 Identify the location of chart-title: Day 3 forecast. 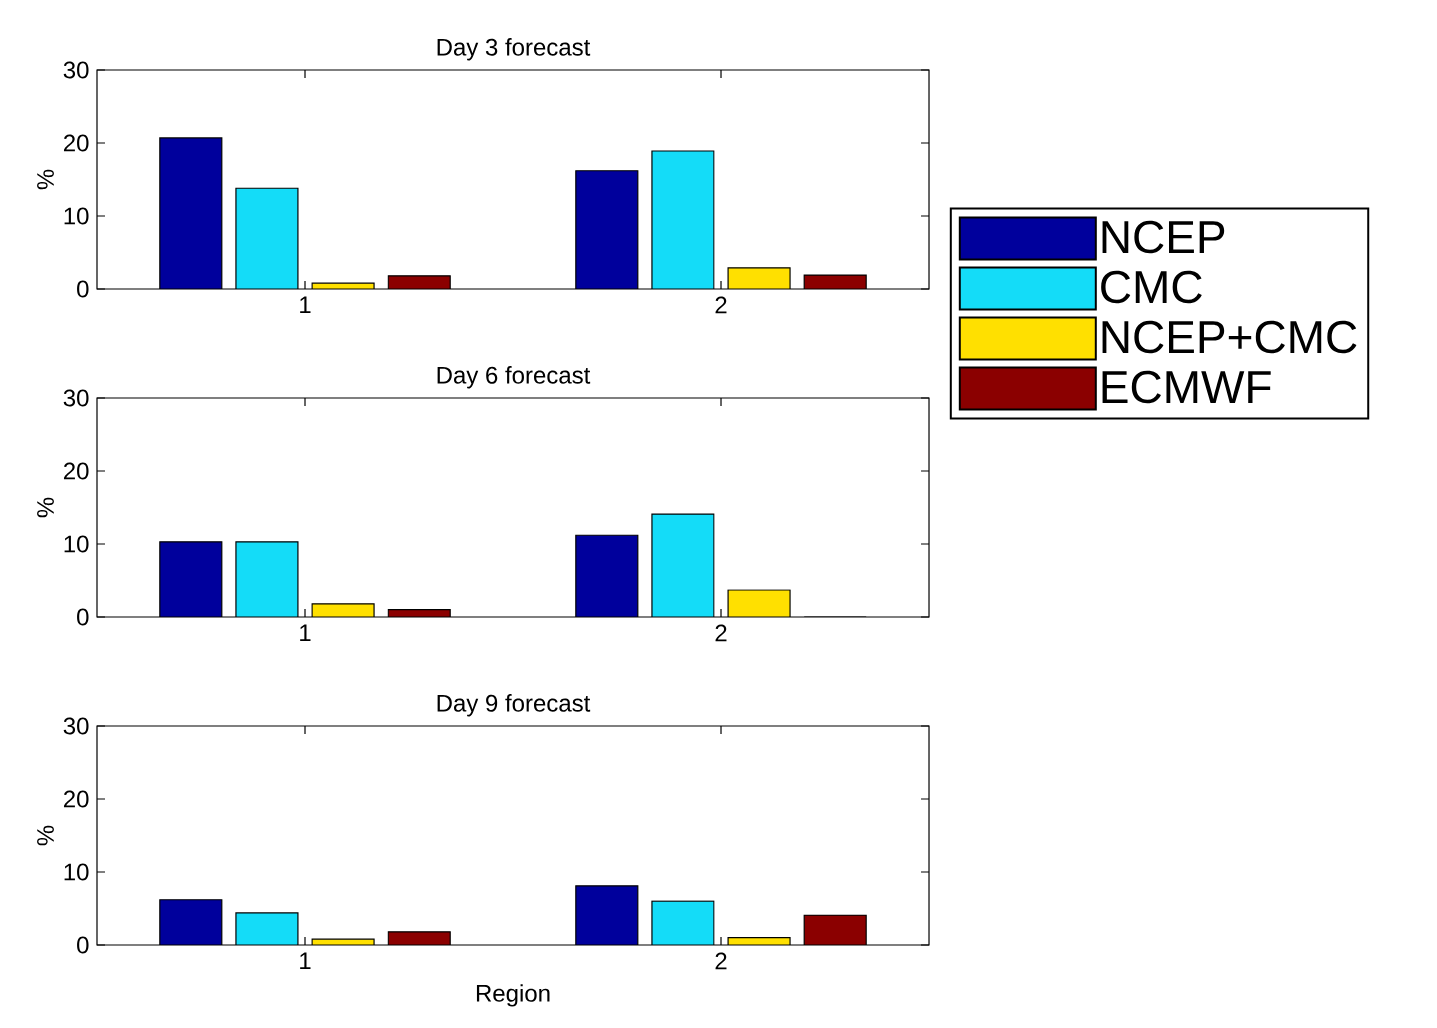
(514, 49).